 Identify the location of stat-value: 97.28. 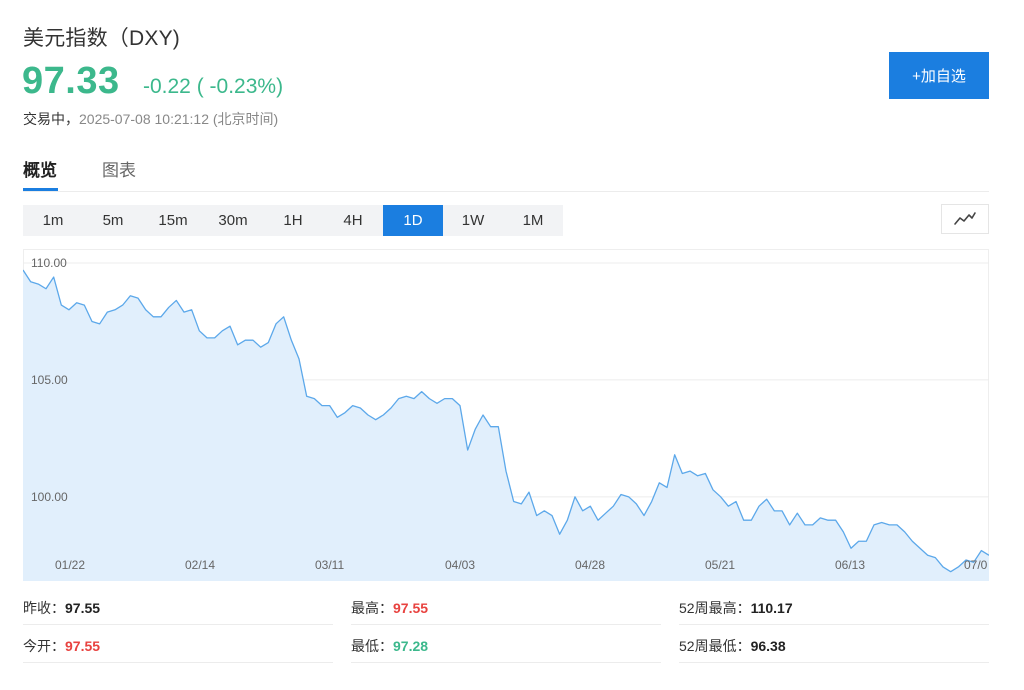
(411, 645).